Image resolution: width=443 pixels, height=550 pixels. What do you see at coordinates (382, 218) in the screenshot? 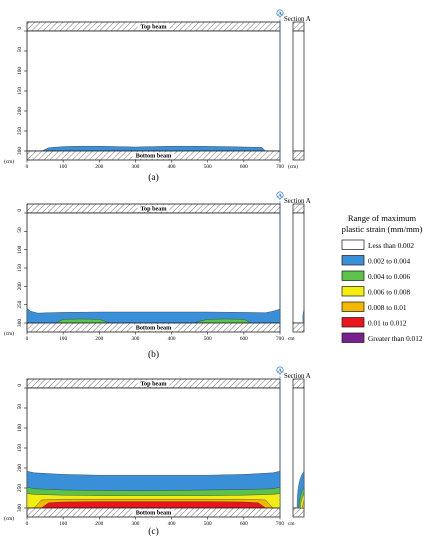
I see `legend-title-line1: Range of maximum` at bounding box center [382, 218].